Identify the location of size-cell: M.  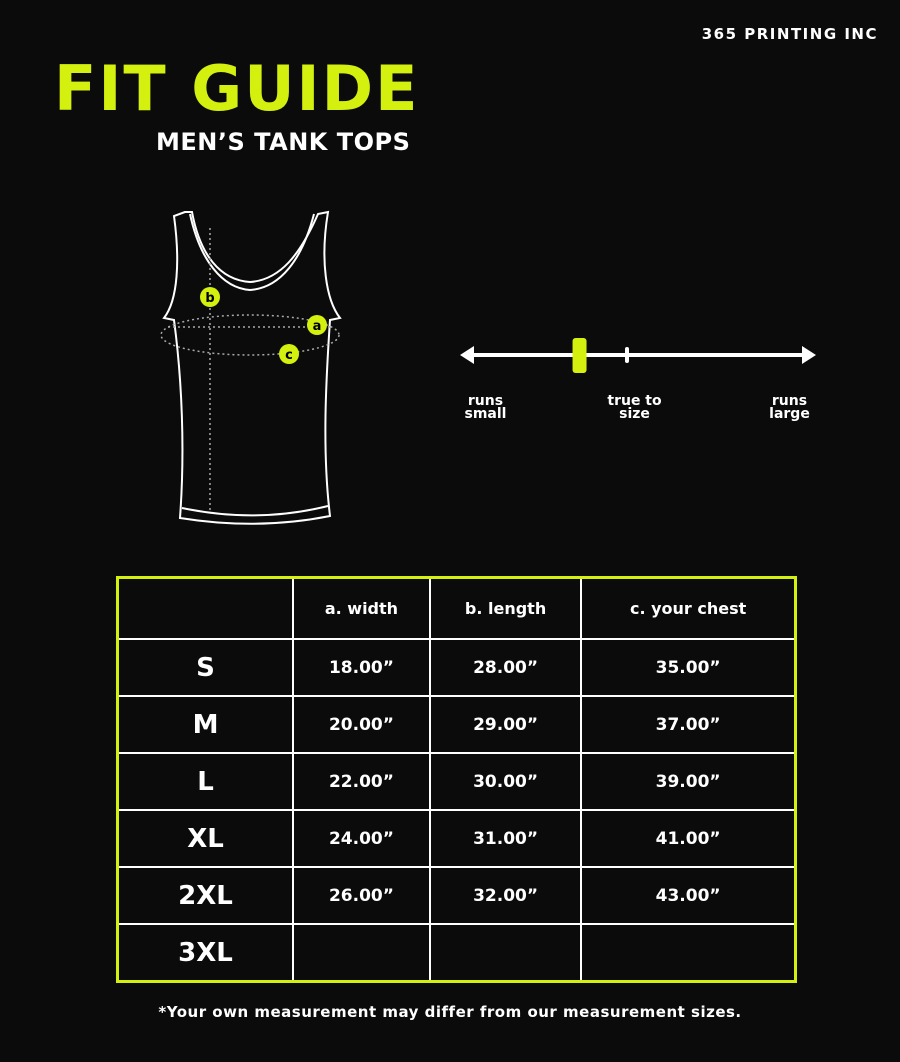
(205, 724).